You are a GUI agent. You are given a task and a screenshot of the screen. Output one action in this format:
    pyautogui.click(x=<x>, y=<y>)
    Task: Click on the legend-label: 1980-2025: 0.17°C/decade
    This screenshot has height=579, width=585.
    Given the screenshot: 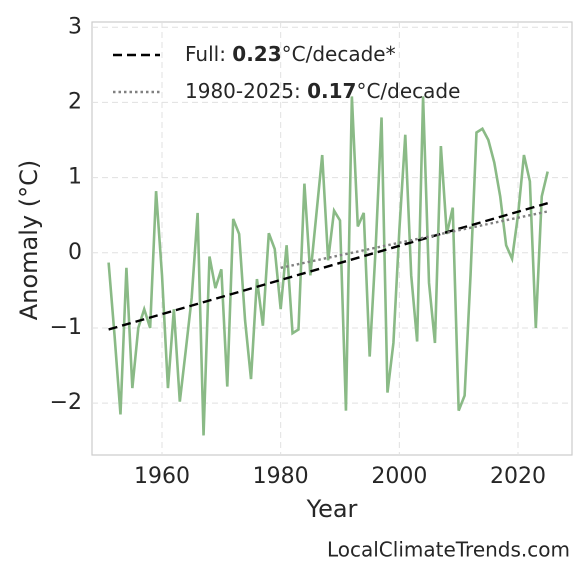 What is the action you would take?
    pyautogui.click(x=322, y=91)
    